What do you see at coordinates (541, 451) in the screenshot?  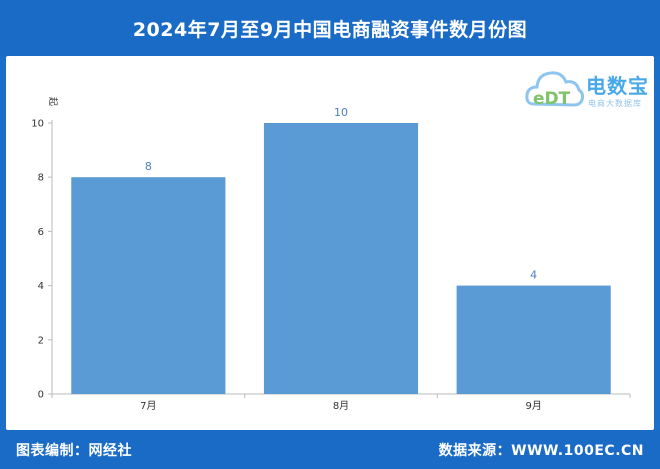 I see `footer-source: 数据来源：WWW.100EC.CN` at bounding box center [541, 451].